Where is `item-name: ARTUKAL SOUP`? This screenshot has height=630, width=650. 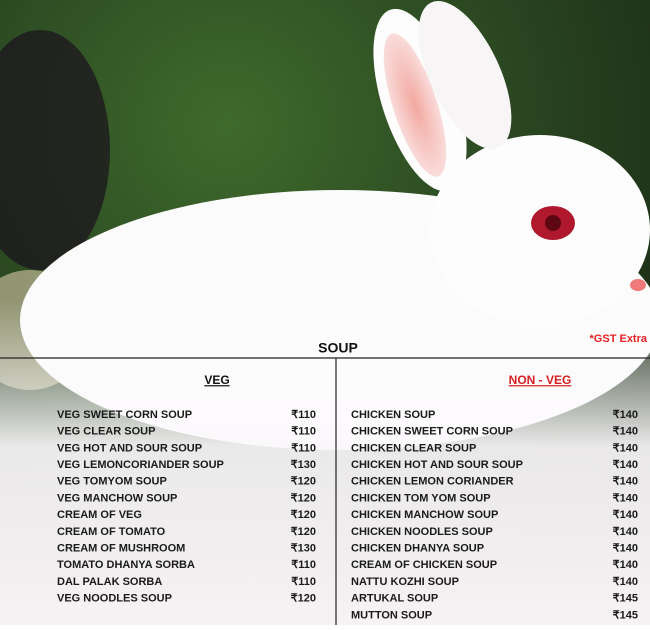
item-name: ARTUKAL SOUP is located at coordinates (394, 599).